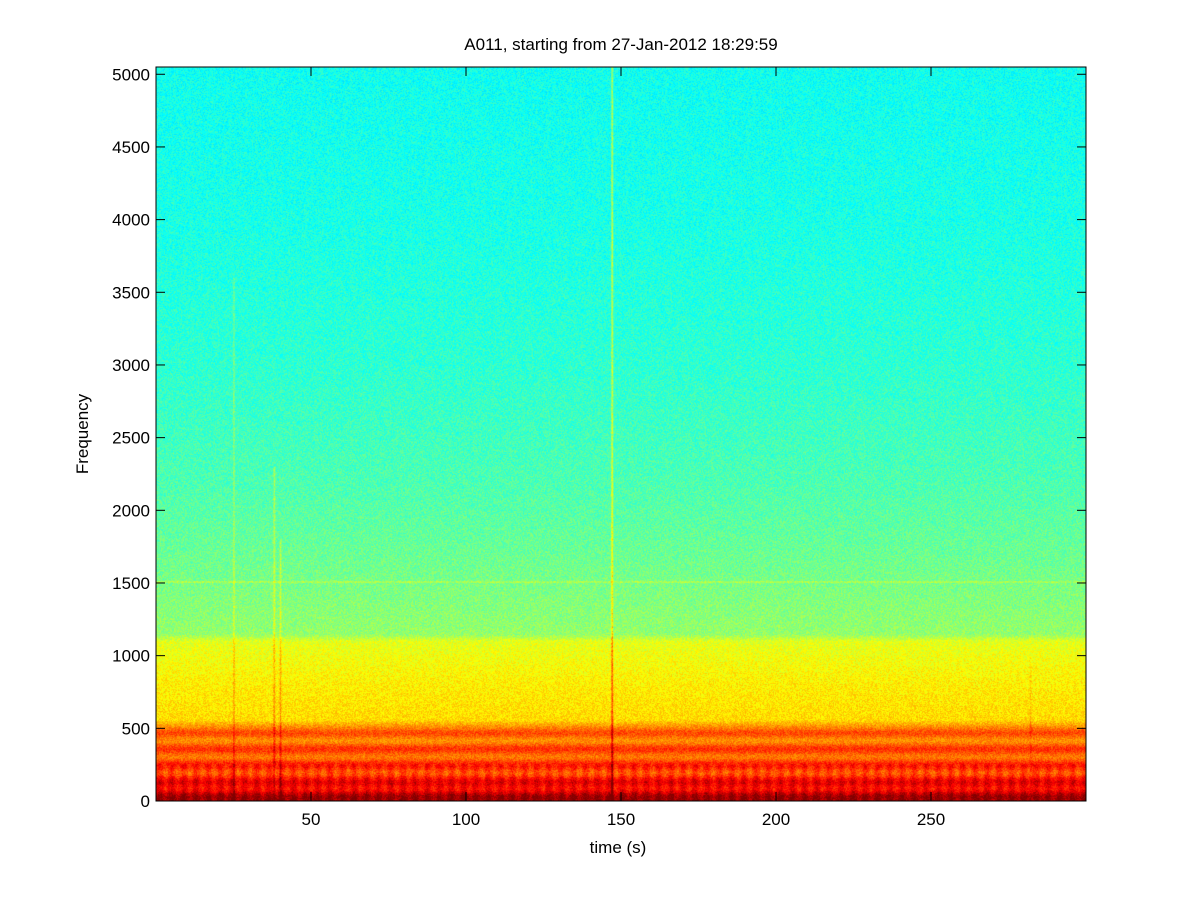 The image size is (1200, 900). Describe the element at coordinates (131, 147) in the screenshot. I see `y-tick-label: 4500` at that location.